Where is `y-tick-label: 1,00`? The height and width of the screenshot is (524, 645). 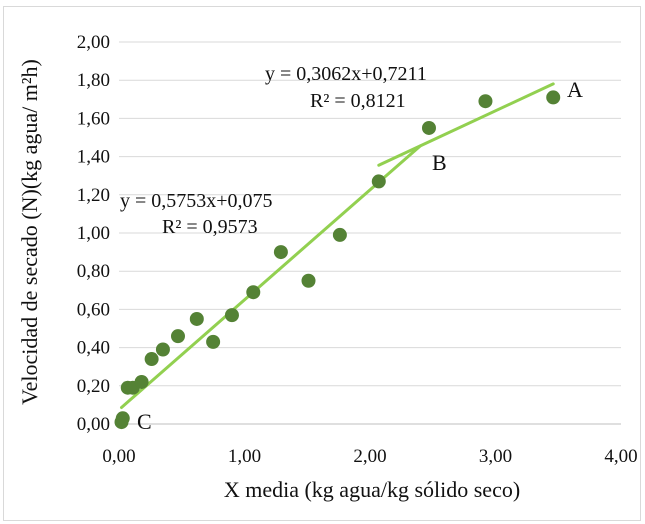 y-tick-label: 1,00 is located at coordinates (93, 233).